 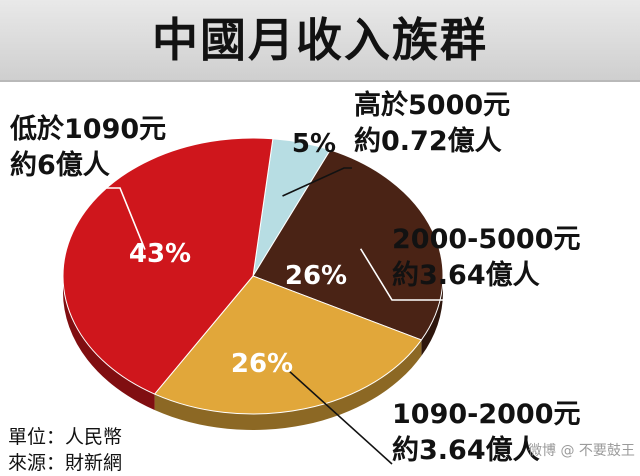 What do you see at coordinates (432, 105) in the screenshot?
I see `slice-label-high-income-range: 高於5000元` at bounding box center [432, 105].